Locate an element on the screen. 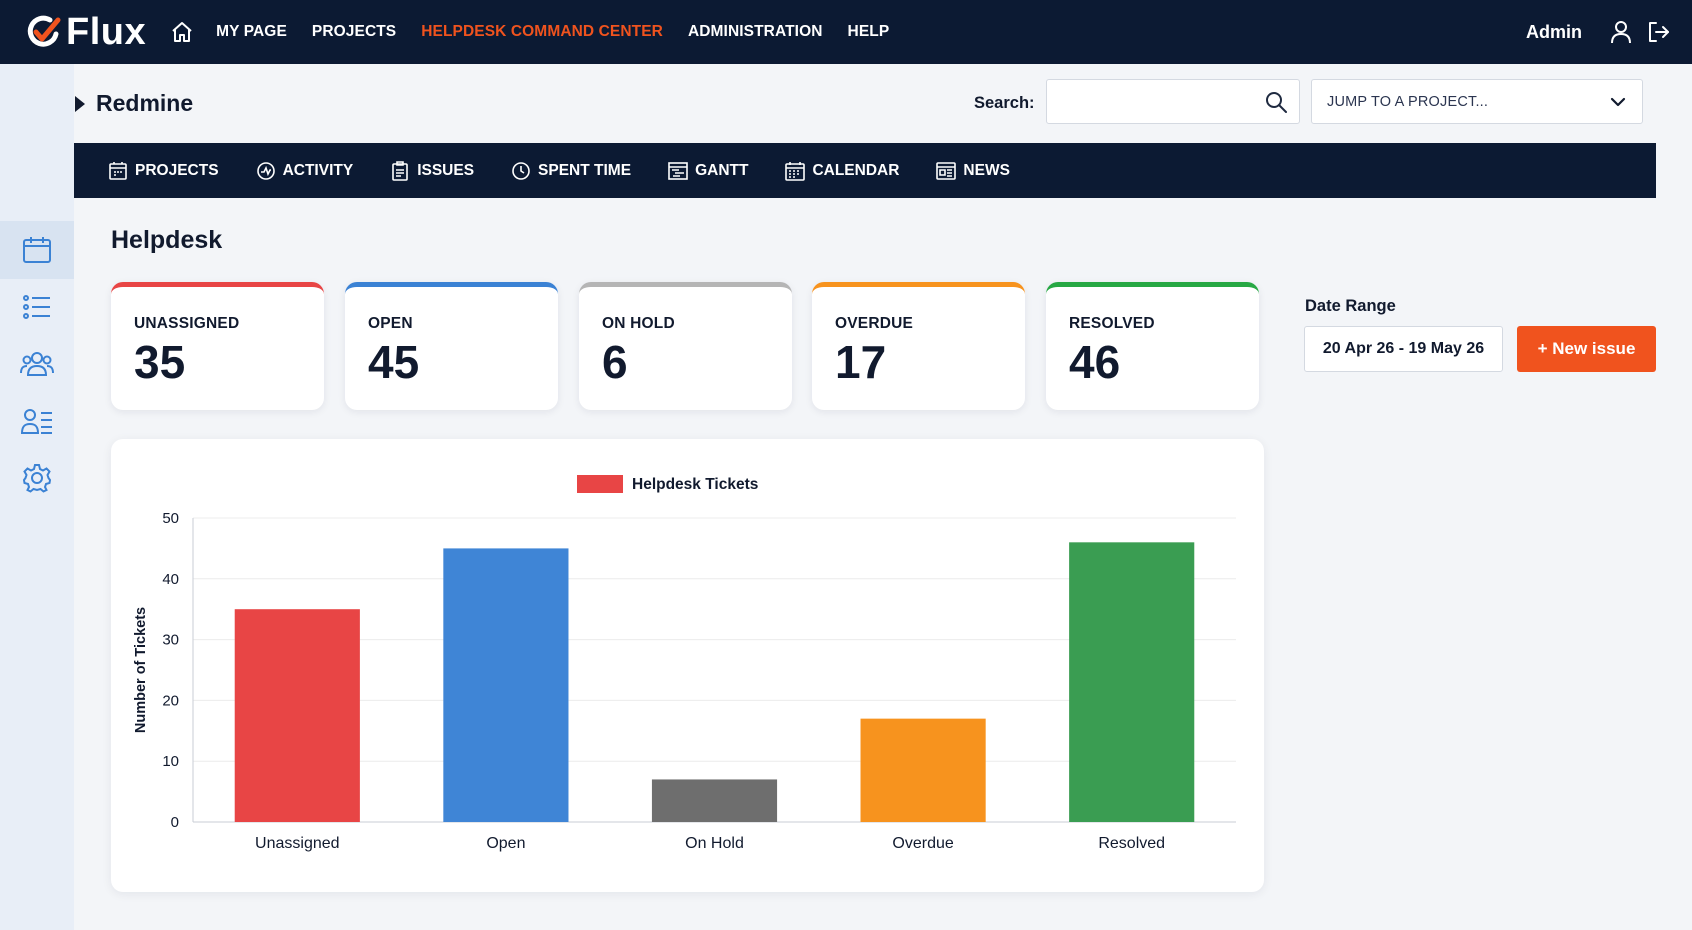  caret-right-icon is located at coordinates (80, 103).